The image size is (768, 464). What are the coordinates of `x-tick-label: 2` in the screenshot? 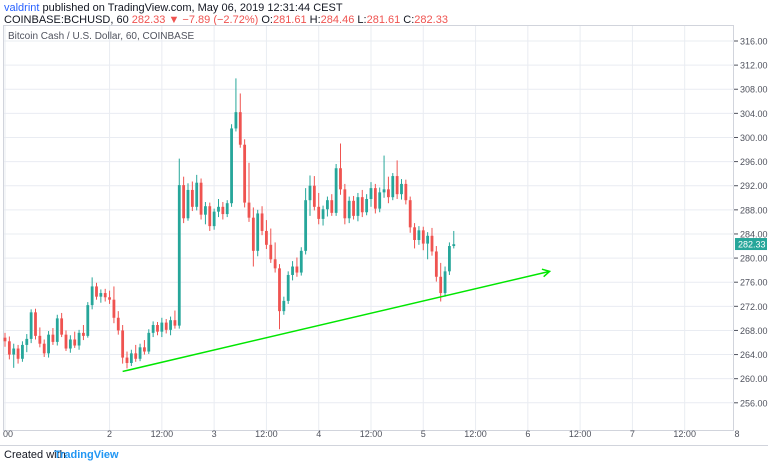 It's located at (109, 434).